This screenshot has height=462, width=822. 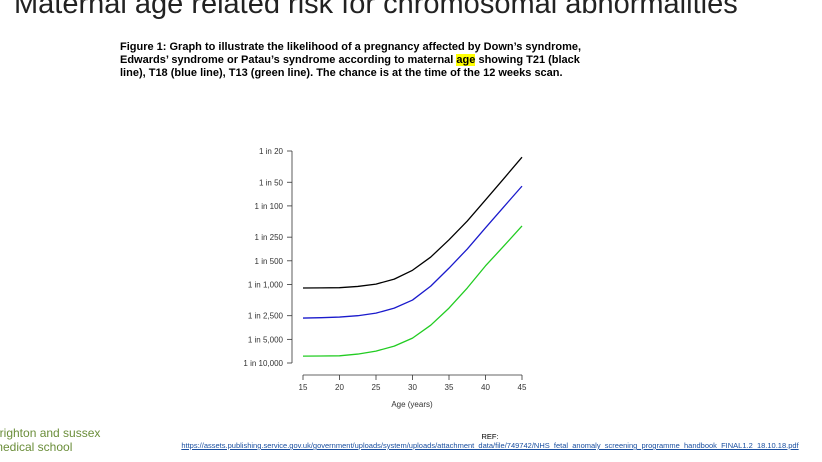 I want to click on logo-text: medical school, so click(x=36, y=447).